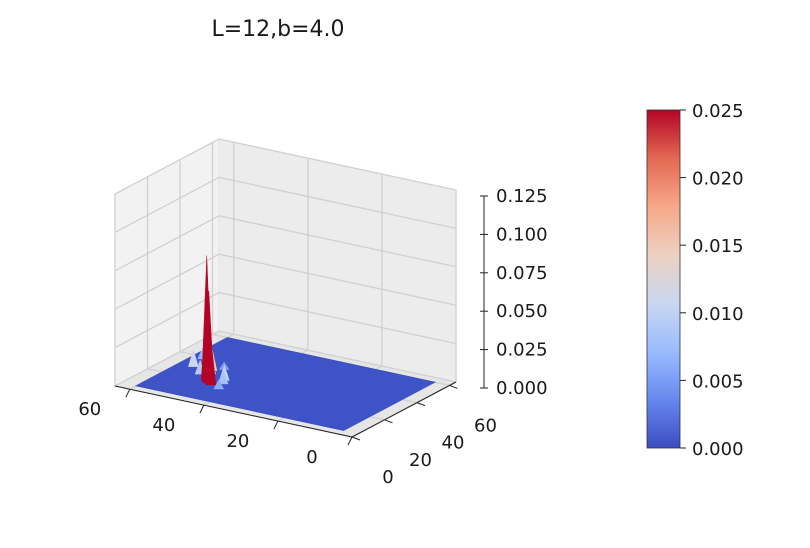 The width and height of the screenshot is (810, 548). What do you see at coordinates (233, 411) in the screenshot?
I see `x-axis-line` at bounding box center [233, 411].